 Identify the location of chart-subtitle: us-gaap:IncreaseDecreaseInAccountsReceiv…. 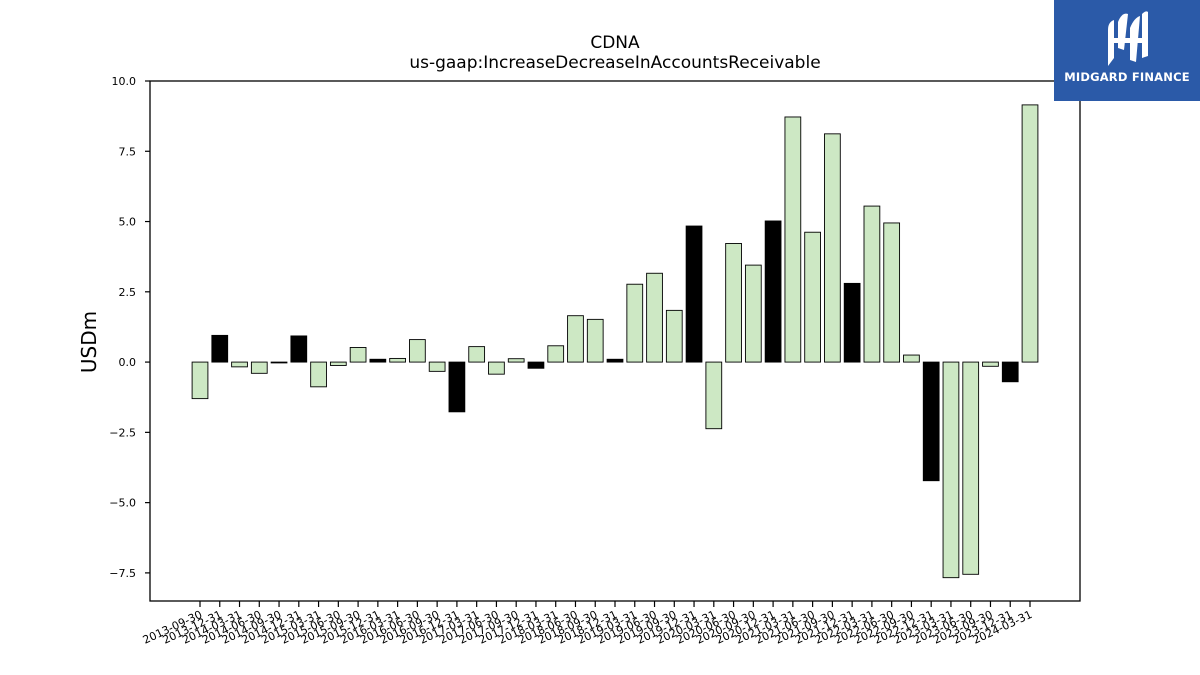
(614, 63).